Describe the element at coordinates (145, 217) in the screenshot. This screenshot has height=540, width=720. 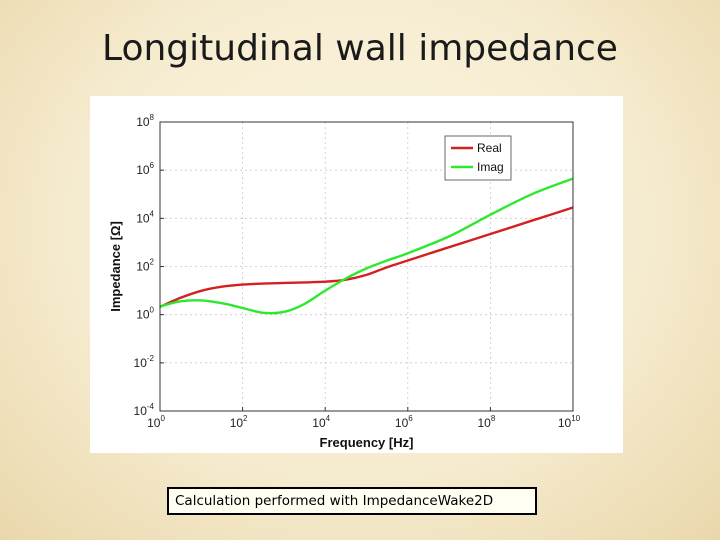
I see `y-tick-label: 10⁴` at that location.